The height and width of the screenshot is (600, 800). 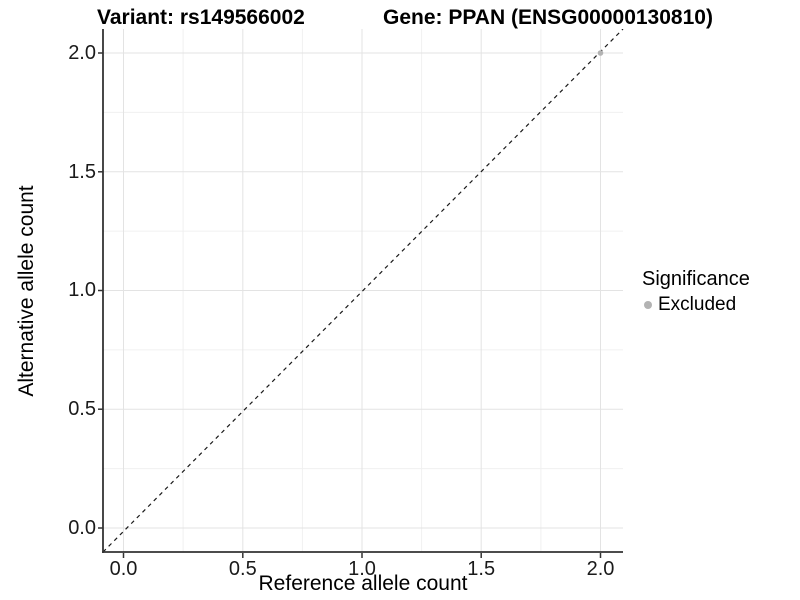 I want to click on gene-title: Gene: PPAN (ENSG00000130810), so click(x=548, y=17).